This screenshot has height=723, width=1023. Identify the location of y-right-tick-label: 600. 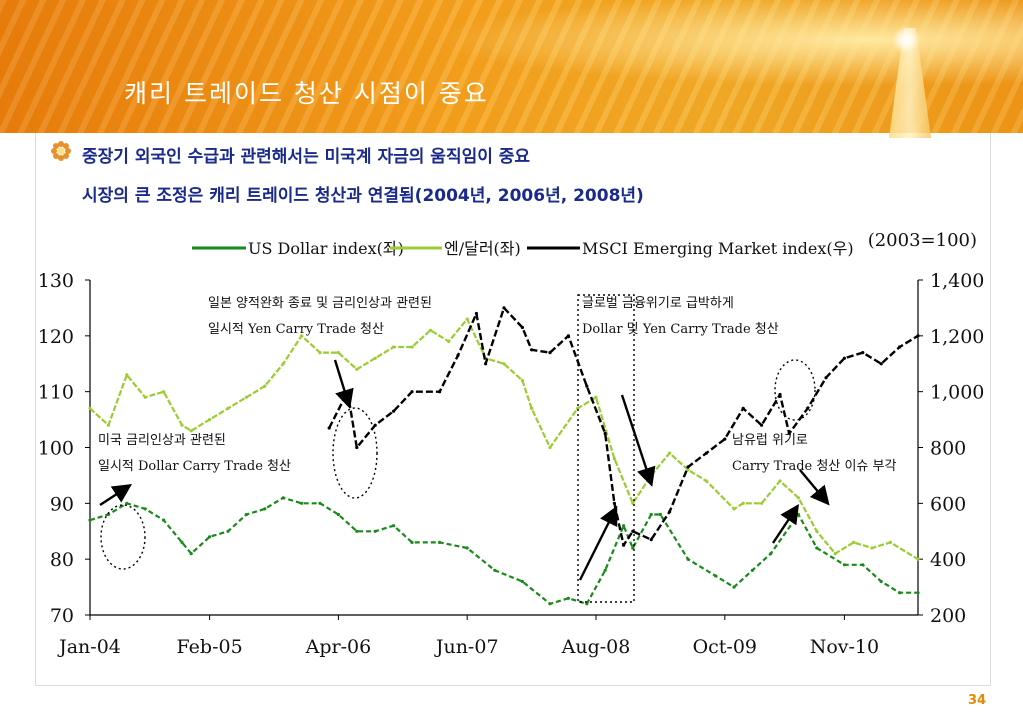
(948, 504).